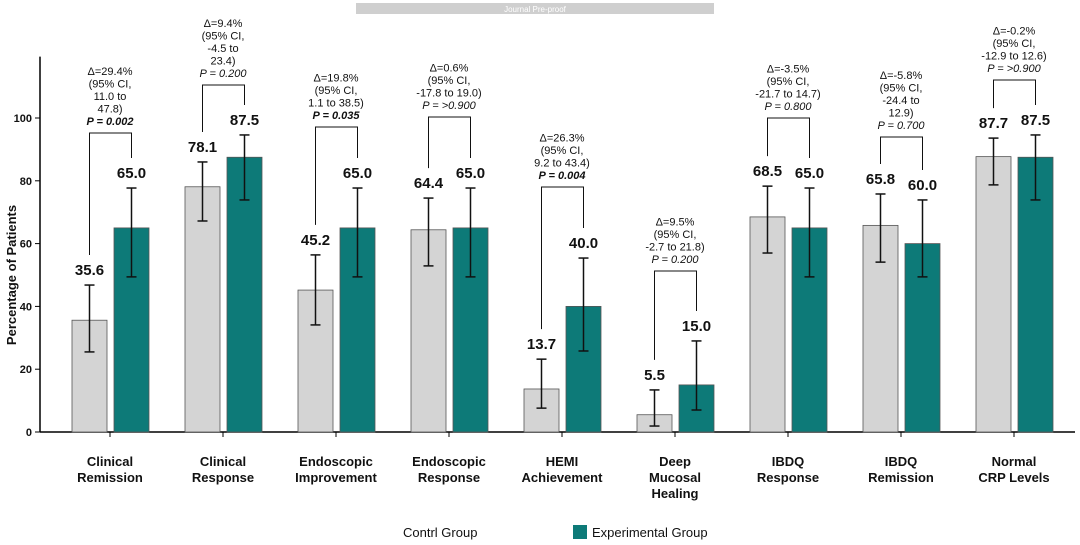  What do you see at coordinates (1013, 477) in the screenshot?
I see `x-tick-label: CRP Levels` at bounding box center [1013, 477].